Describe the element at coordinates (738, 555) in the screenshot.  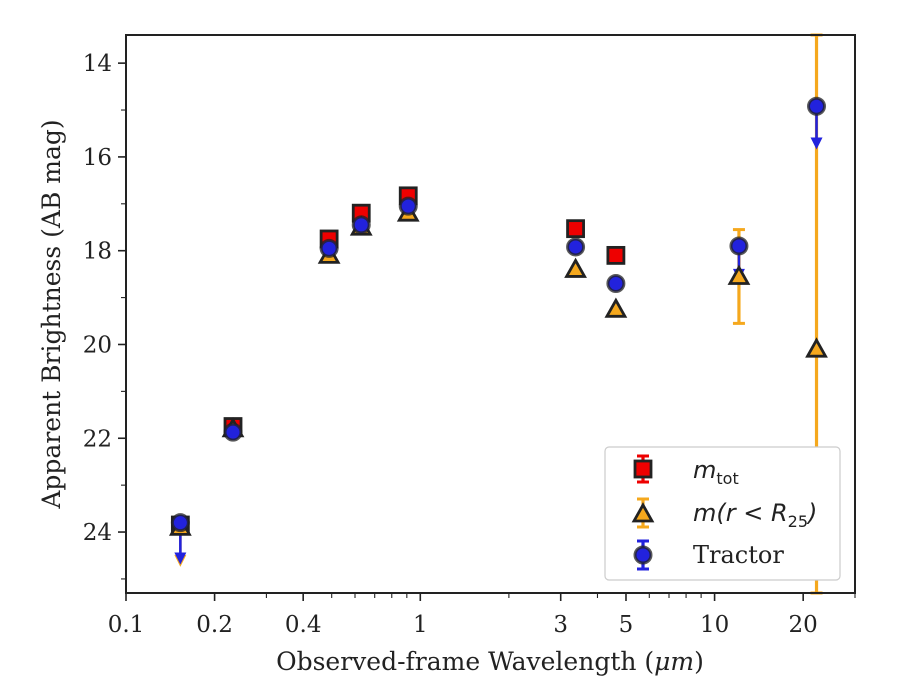
I see `legend-label-tractor: Tractor` at that location.